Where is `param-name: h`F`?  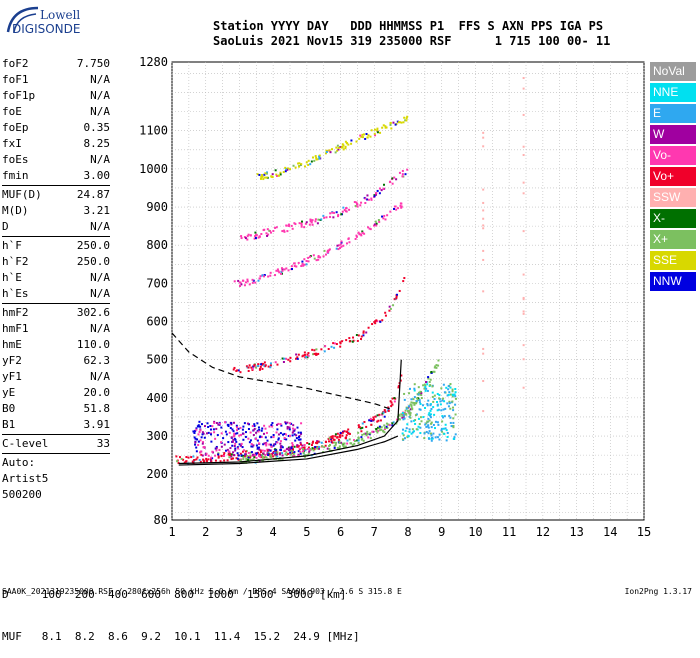
param-name: h`F is located at coordinates (12, 245).